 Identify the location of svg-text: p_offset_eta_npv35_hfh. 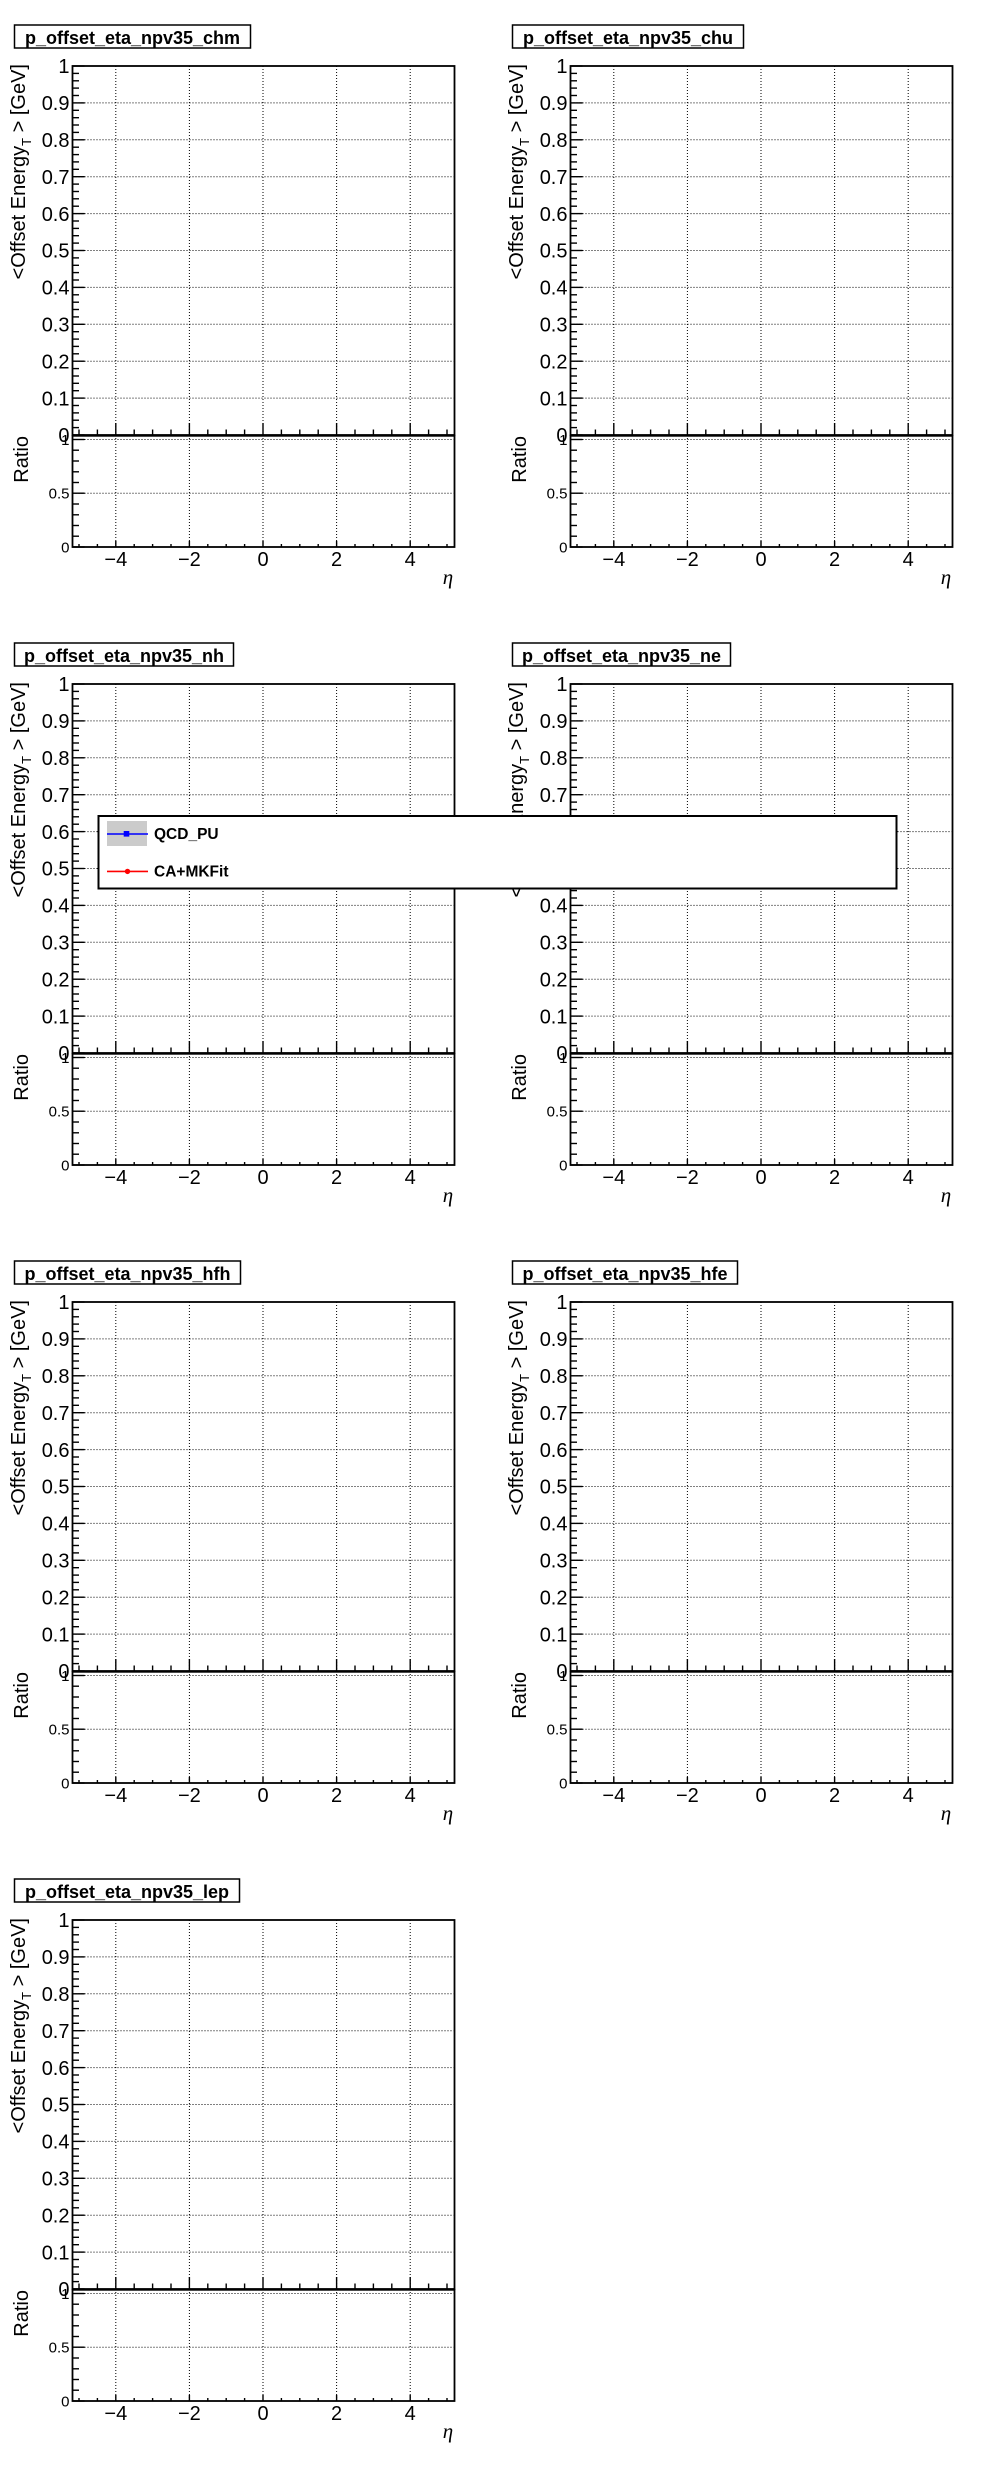
(127, 1274).